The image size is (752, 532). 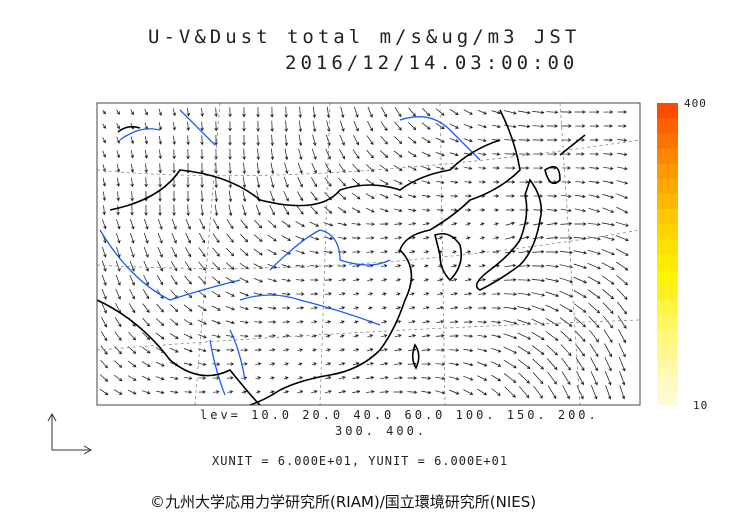 I want to click on colorbar-min-label: 10, so click(x=701, y=405).